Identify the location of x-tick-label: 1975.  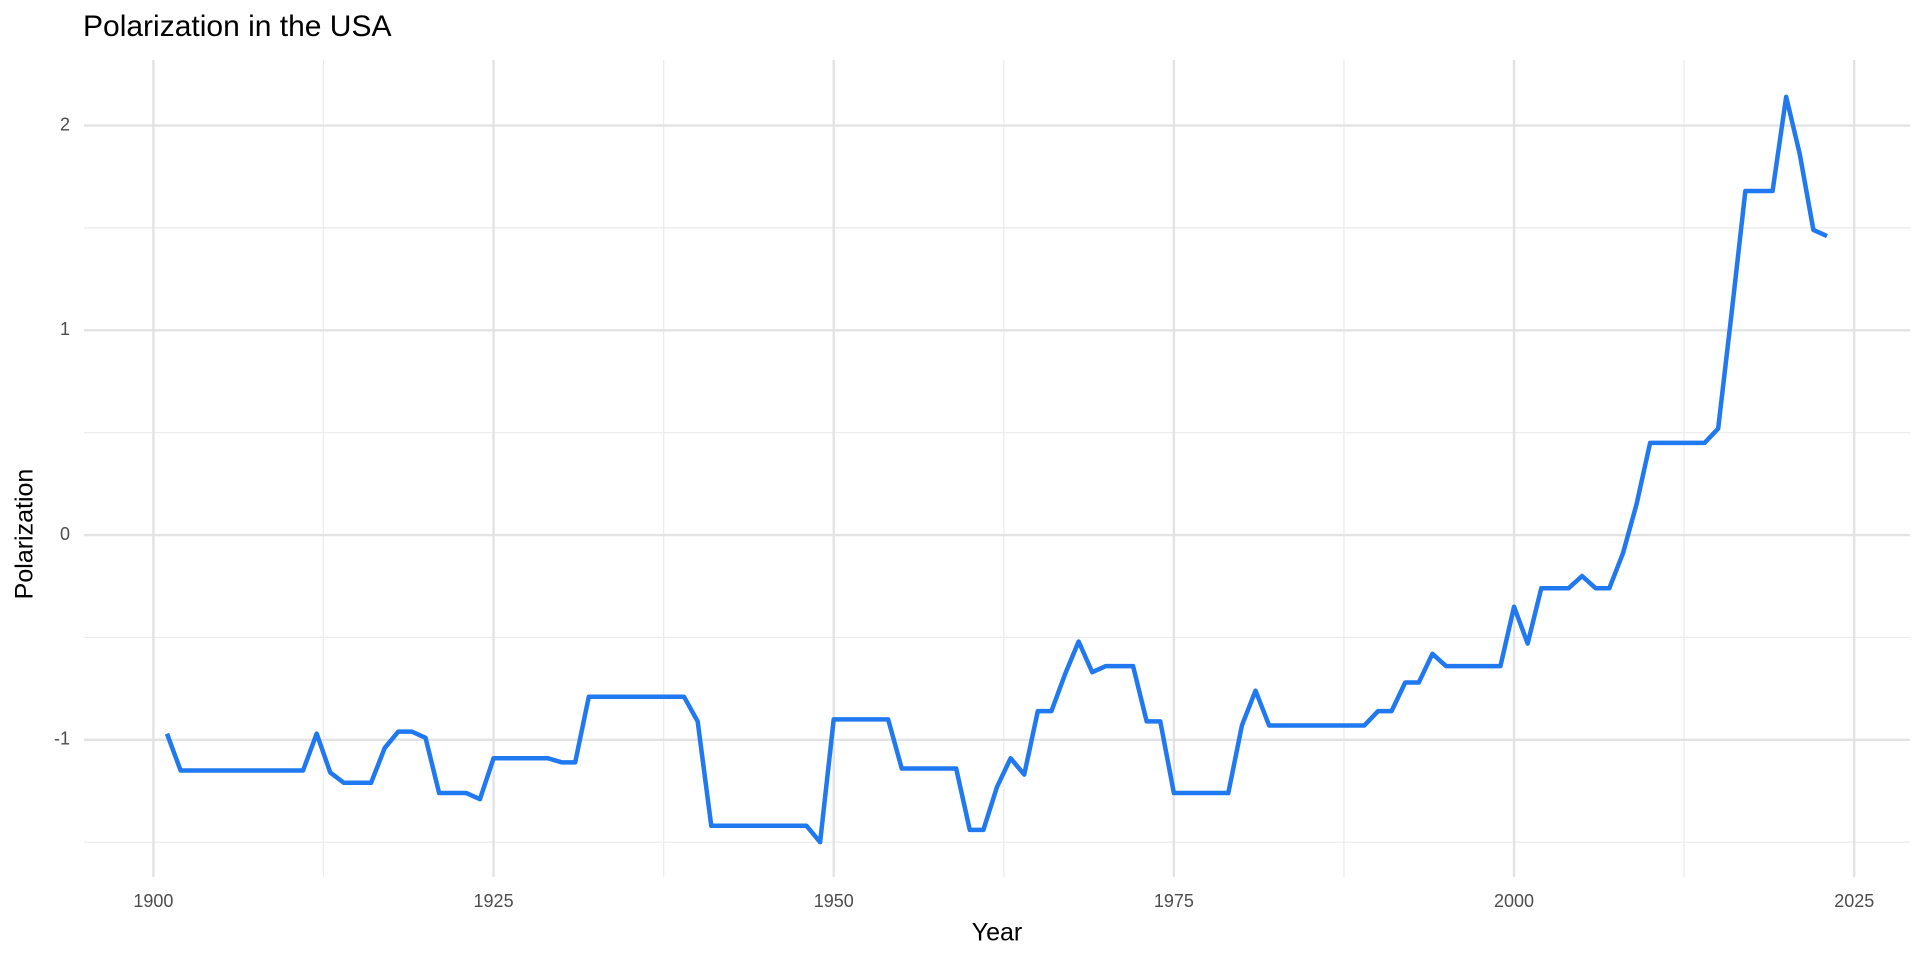
(1174, 901).